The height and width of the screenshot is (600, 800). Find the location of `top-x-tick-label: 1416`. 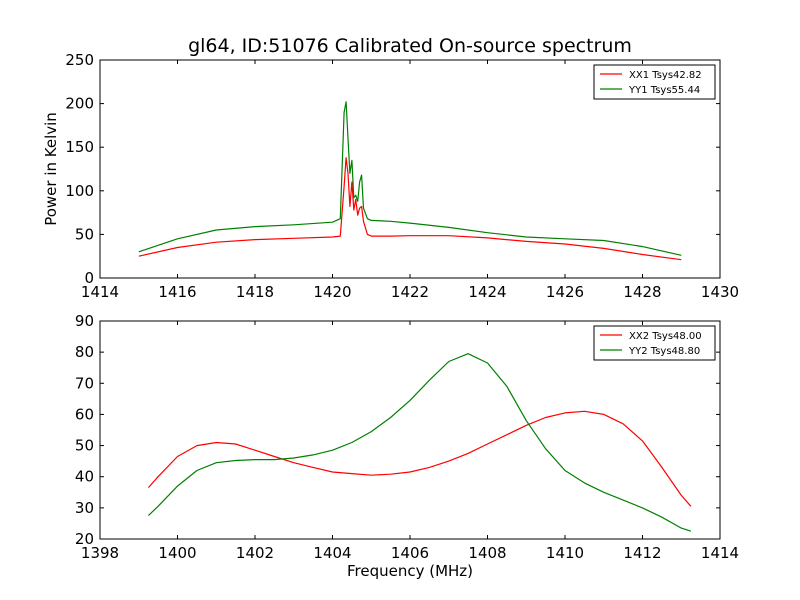

top-x-tick-label: 1416 is located at coordinates (177, 292).